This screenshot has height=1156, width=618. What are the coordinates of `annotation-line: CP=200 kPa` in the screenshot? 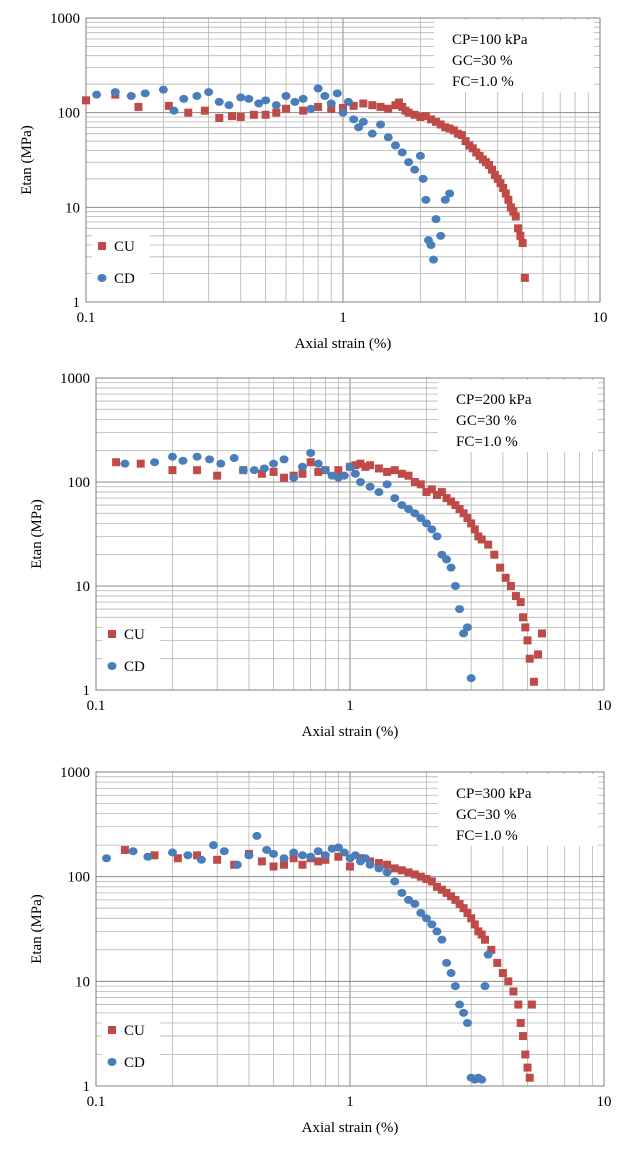 It's located at (494, 400).